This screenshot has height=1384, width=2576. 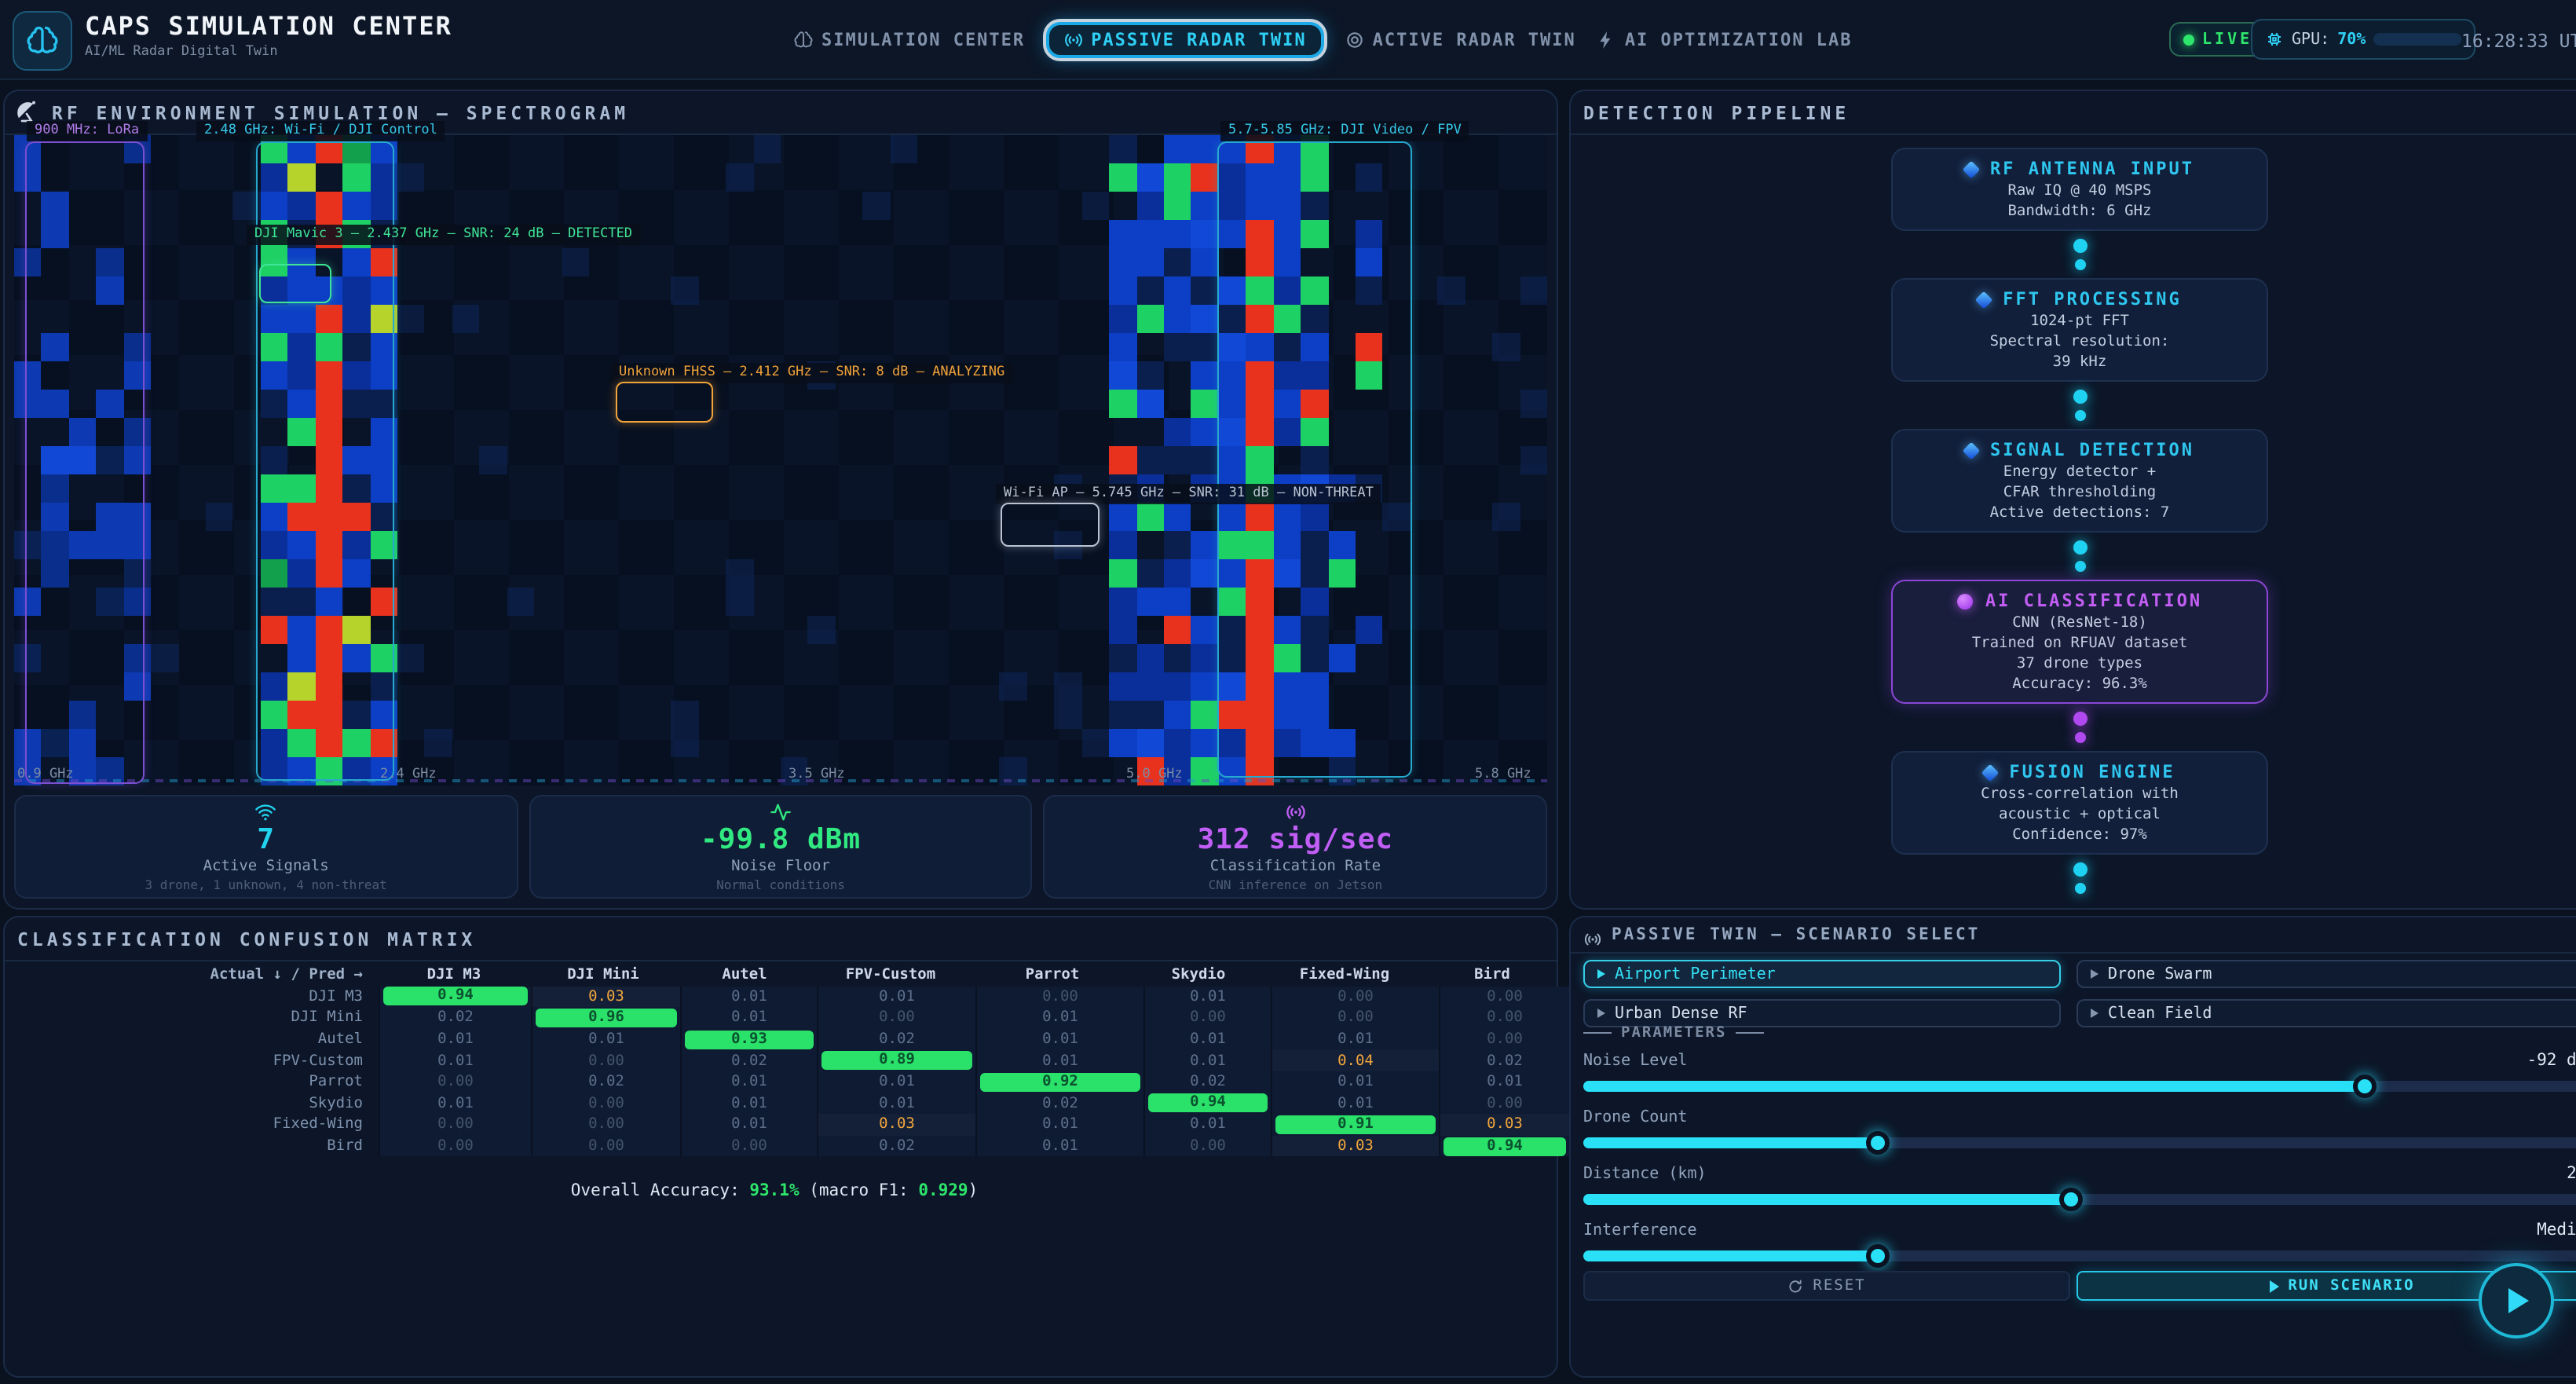 I want to click on triangle-icon, so click(x=2094, y=974).